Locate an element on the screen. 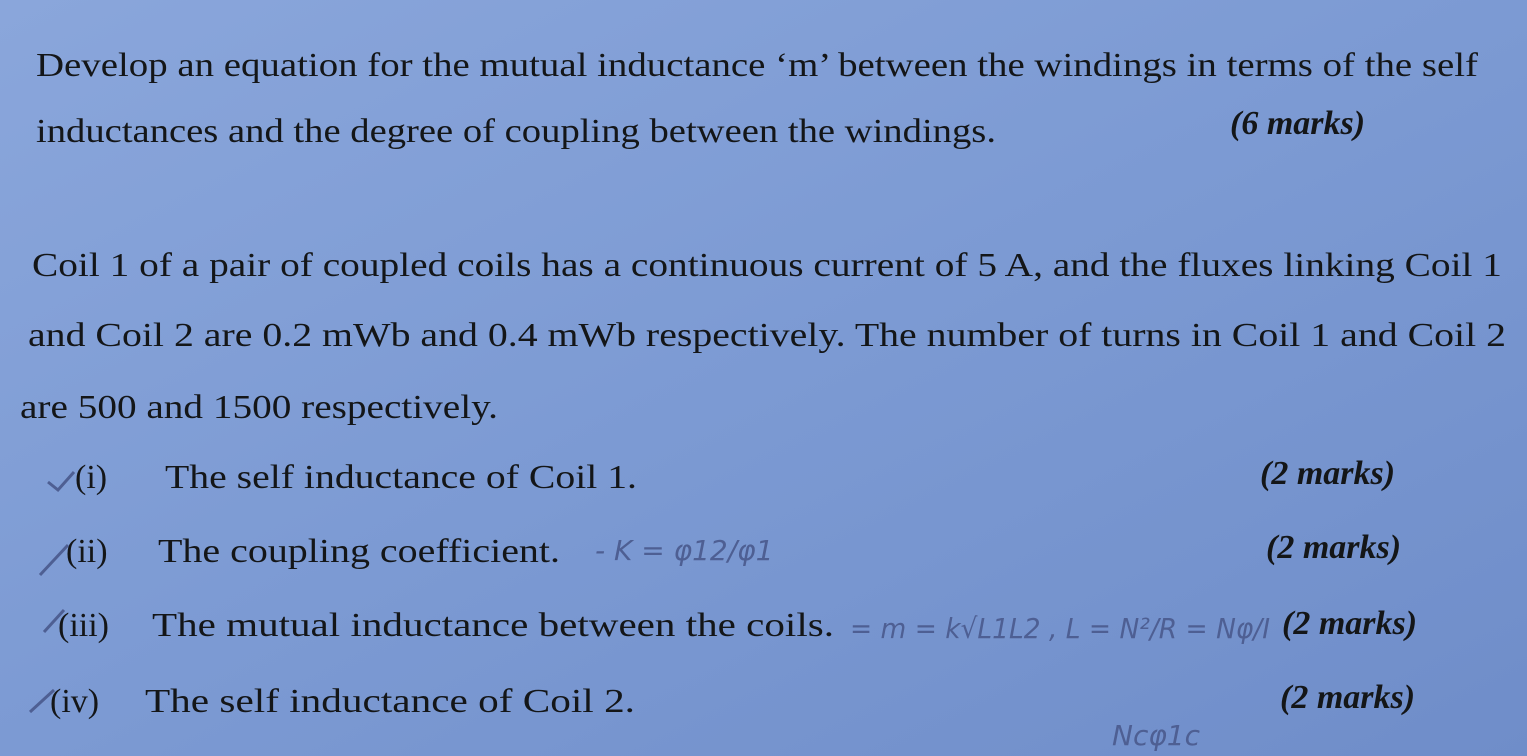 This screenshot has height=756, width=1527. handwritten-note: - K = φ12/φ1 is located at coordinates (684, 550).